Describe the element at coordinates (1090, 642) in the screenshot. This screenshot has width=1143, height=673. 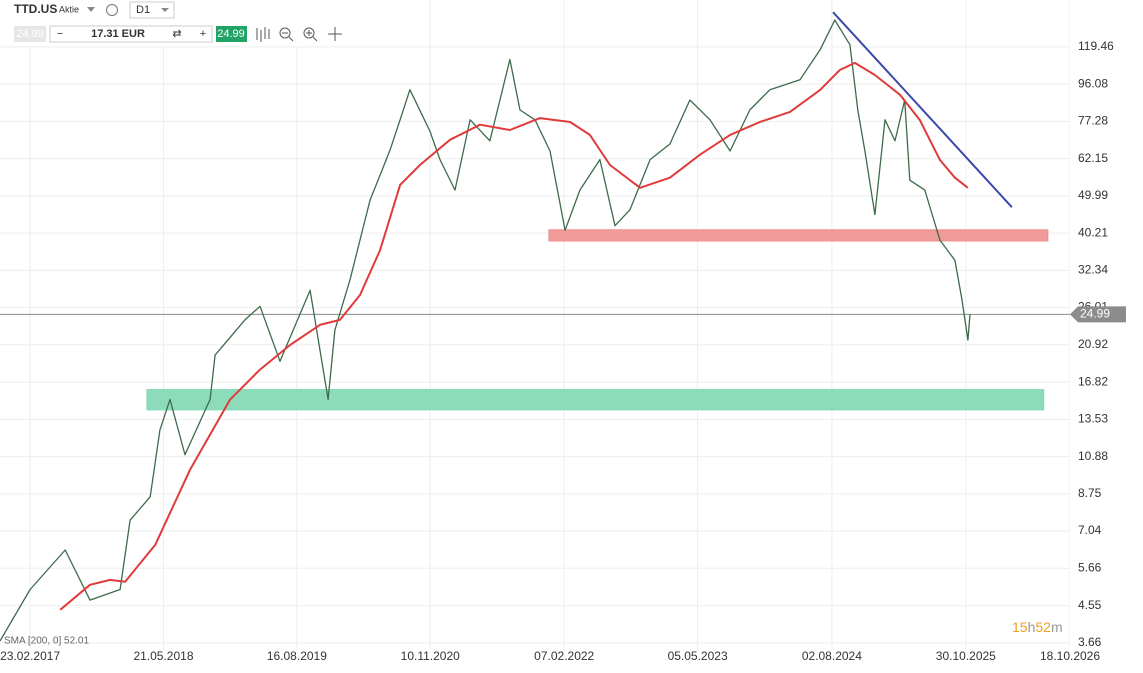
I see `y-tick-label: 3.66` at that location.